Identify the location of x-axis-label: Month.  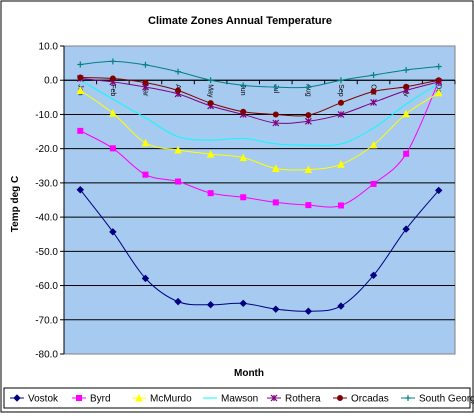
(249, 373).